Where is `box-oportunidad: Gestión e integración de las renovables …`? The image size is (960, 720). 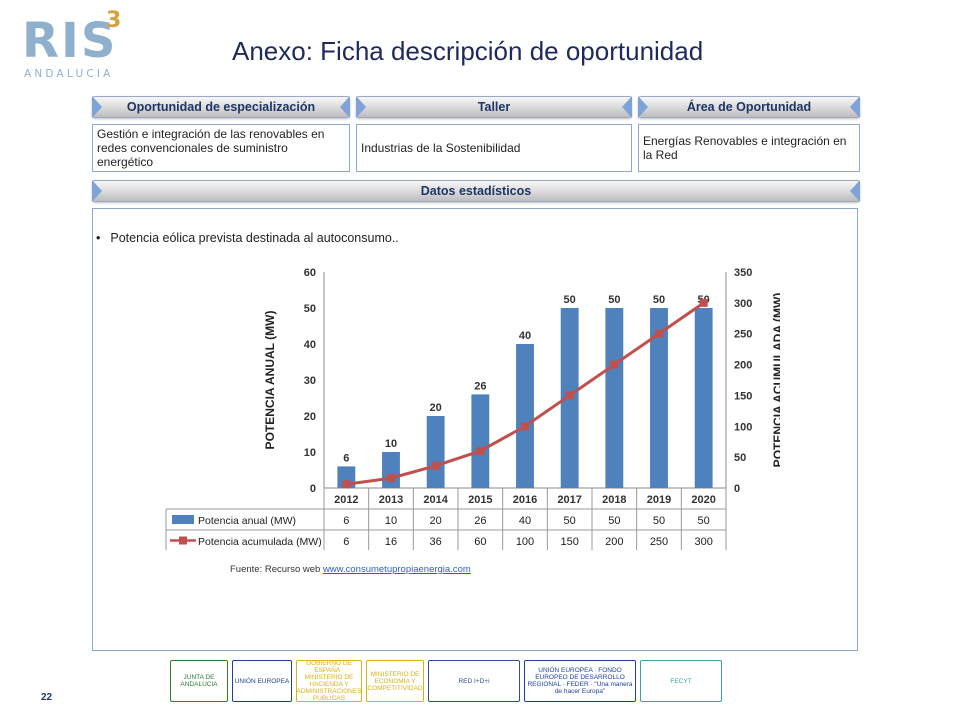 box-oportunidad: Gestión e integración de las renovables … is located at coordinates (221, 148).